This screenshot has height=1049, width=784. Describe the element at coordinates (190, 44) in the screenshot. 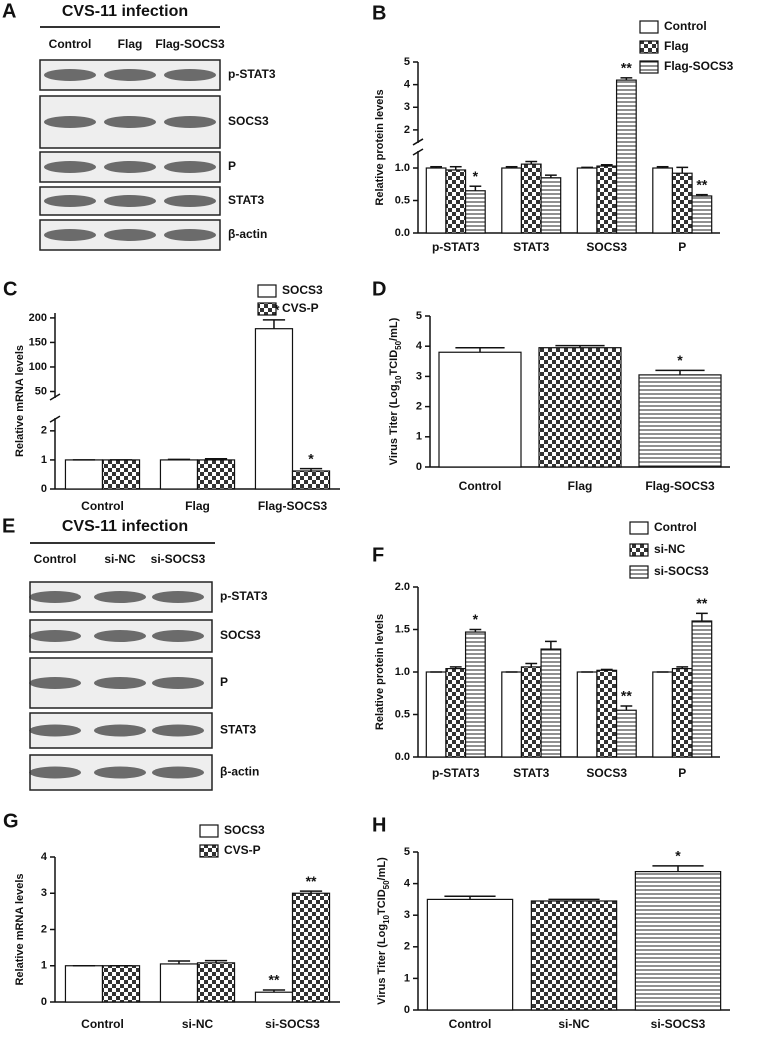

I see `lane-label: Flag-SOCS3` at that location.